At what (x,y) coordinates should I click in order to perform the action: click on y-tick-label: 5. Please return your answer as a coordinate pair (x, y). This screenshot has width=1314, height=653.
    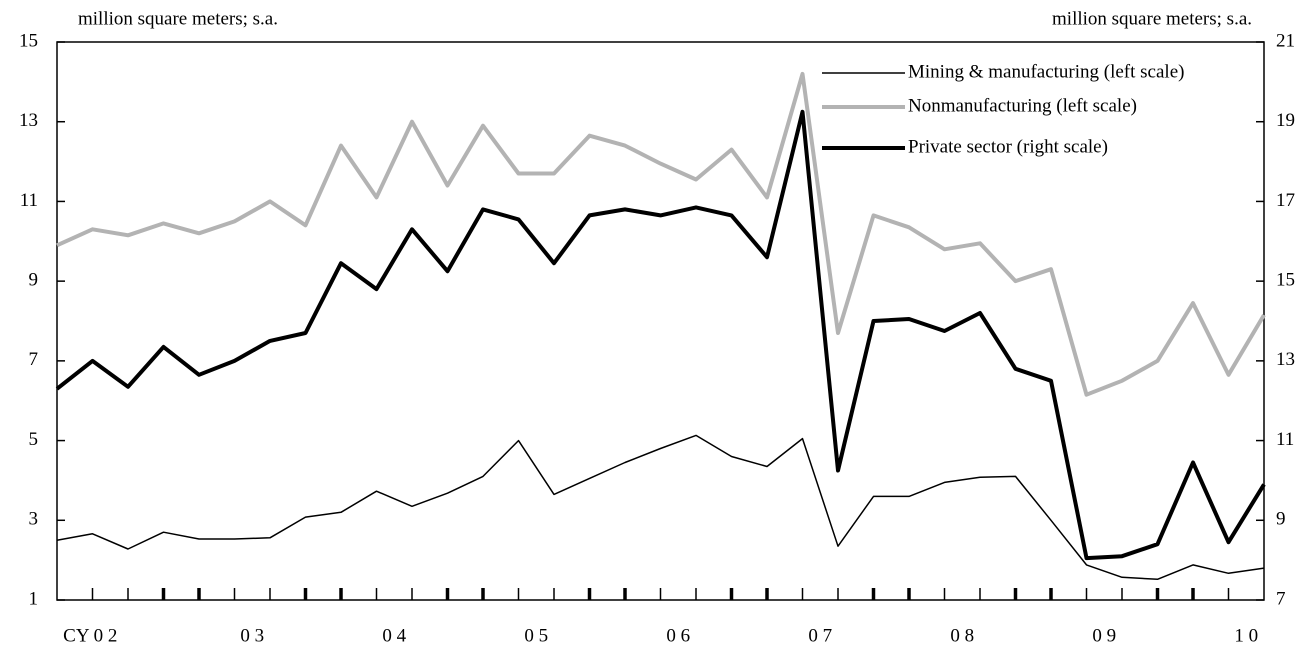
    Looking at the image, I should click on (34, 439).